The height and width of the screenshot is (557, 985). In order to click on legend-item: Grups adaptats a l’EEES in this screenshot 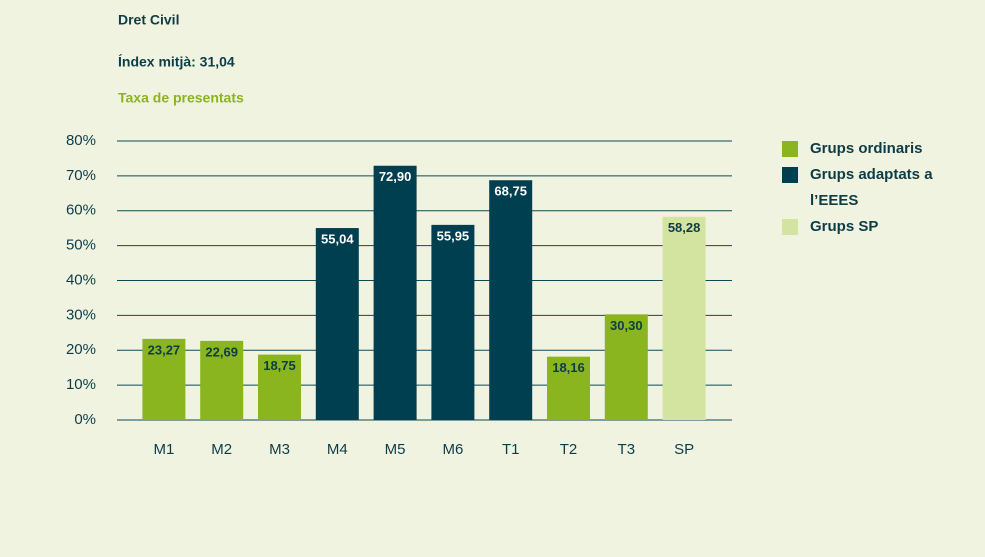, I will do `click(866, 188)`.